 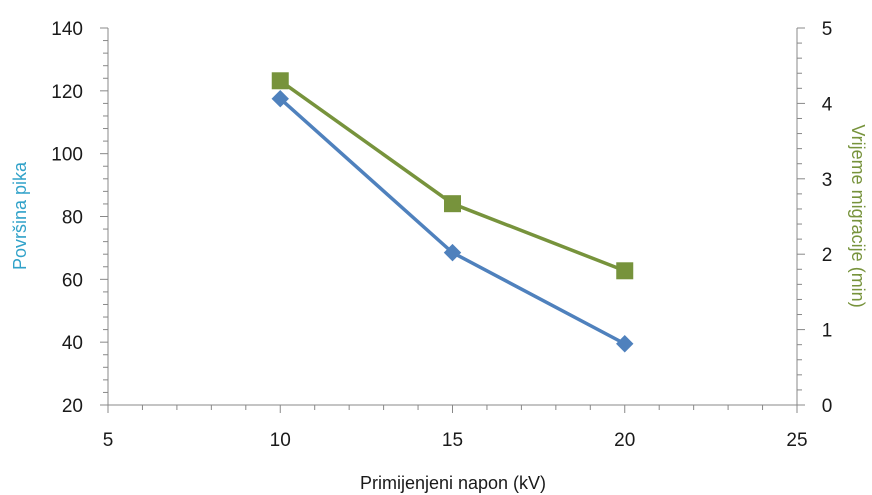 I want to click on y-left-tick-label: 120, so click(x=67, y=92).